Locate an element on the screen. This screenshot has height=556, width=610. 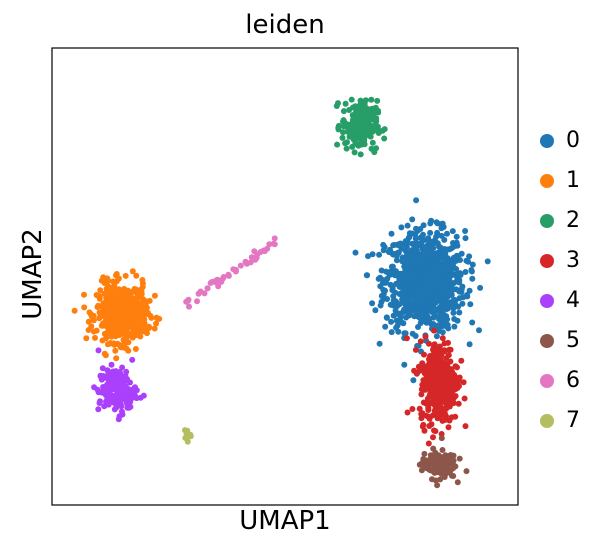
cluster-1-points is located at coordinates (117, 315).